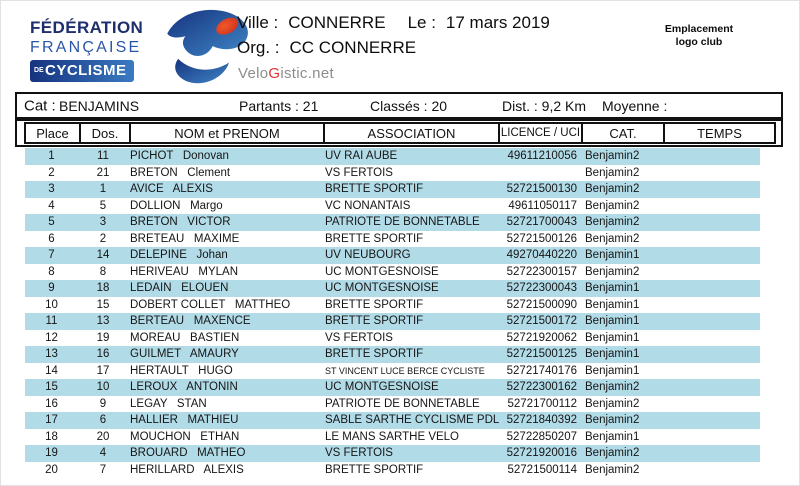 The image size is (800, 486). I want to click on velogistic-pre: Velo, so click(253, 73).